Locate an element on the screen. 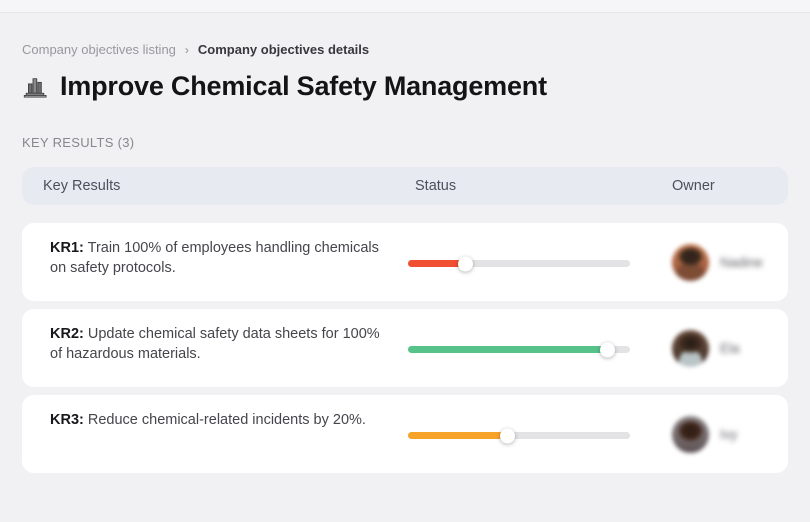 This screenshot has width=810, height=522. chevron-right-icon: › is located at coordinates (186, 49).